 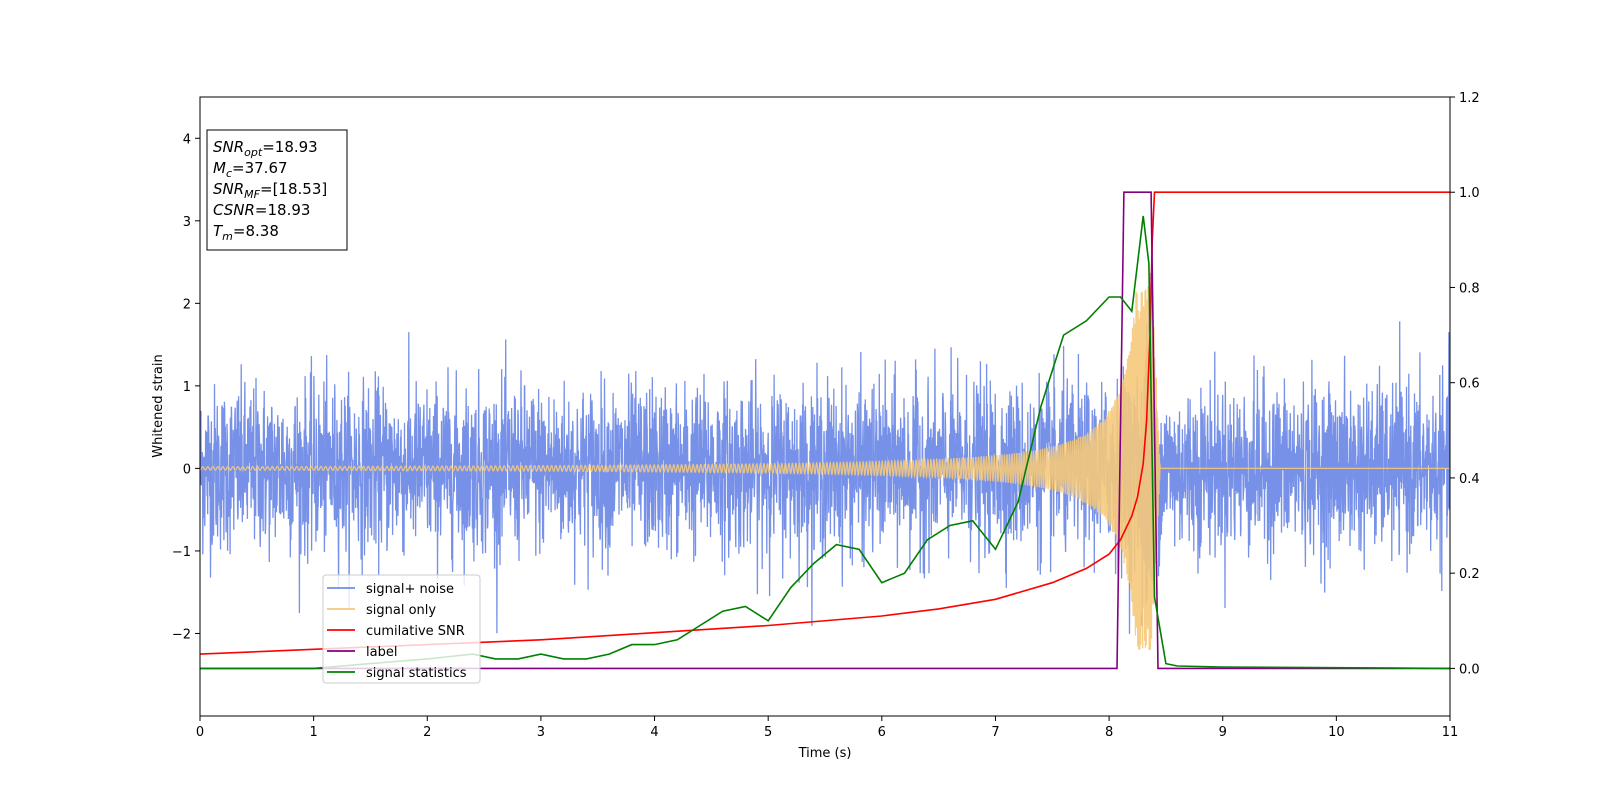 I want to click on x-tick-label: 5, so click(x=768, y=732).